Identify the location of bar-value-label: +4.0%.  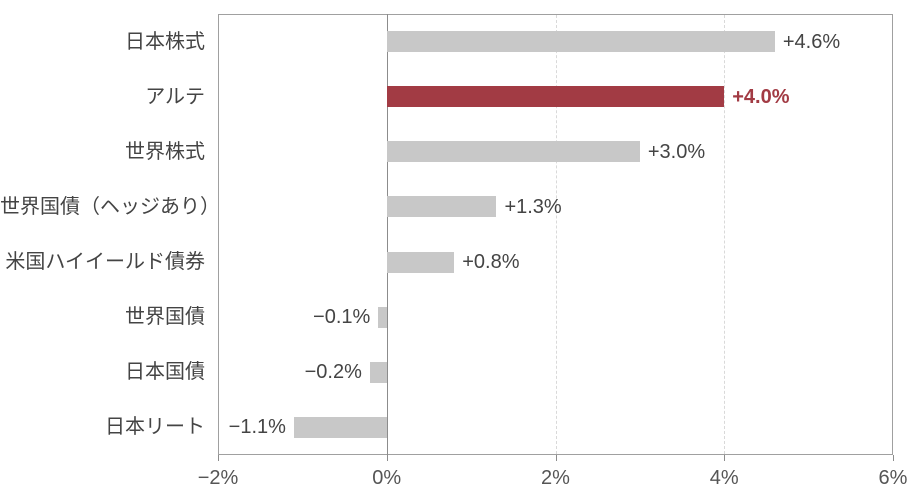
(761, 96).